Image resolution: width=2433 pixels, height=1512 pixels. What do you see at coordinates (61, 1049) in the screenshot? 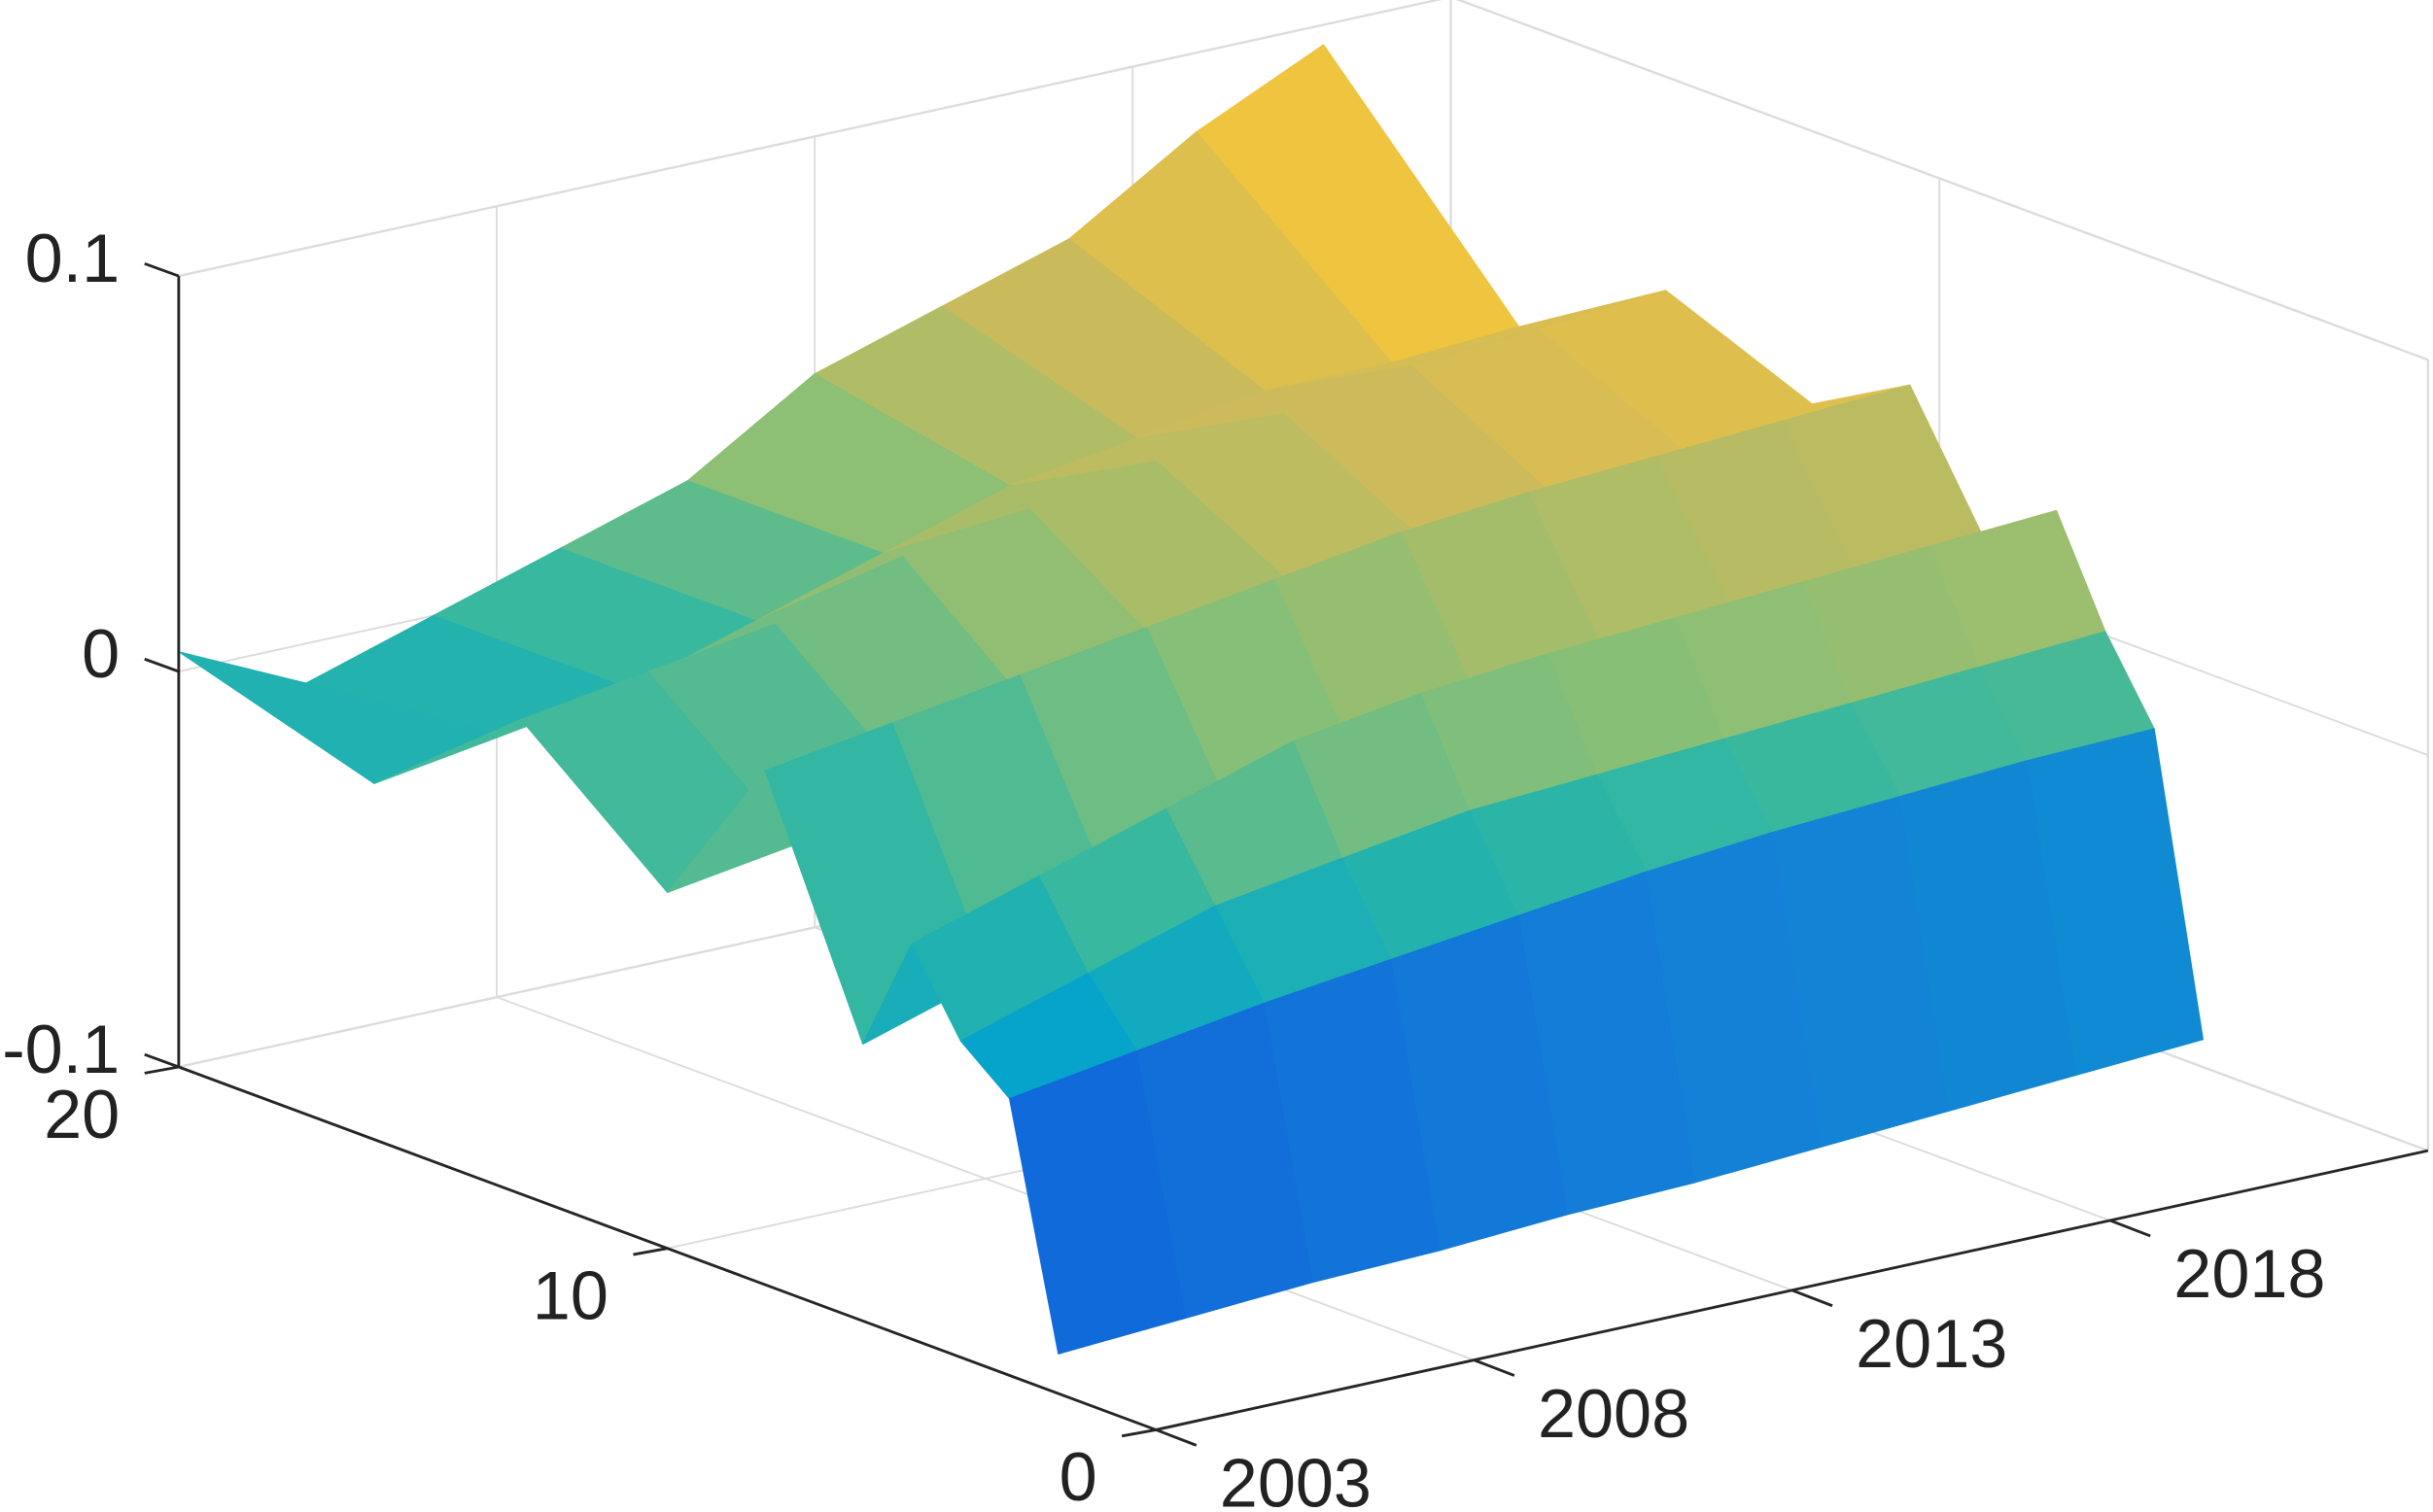
I see `z-tick-label: -0.1` at bounding box center [61, 1049].